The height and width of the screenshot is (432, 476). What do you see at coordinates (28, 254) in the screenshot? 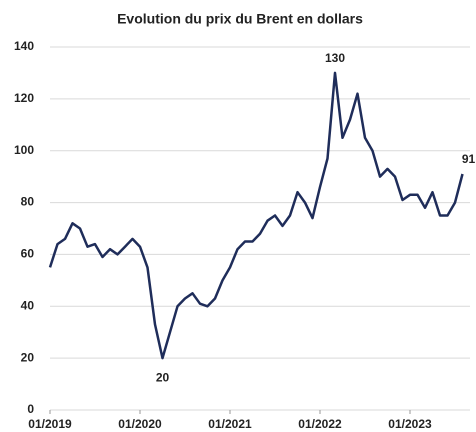
I see `y-tick-label: 60` at bounding box center [28, 254].